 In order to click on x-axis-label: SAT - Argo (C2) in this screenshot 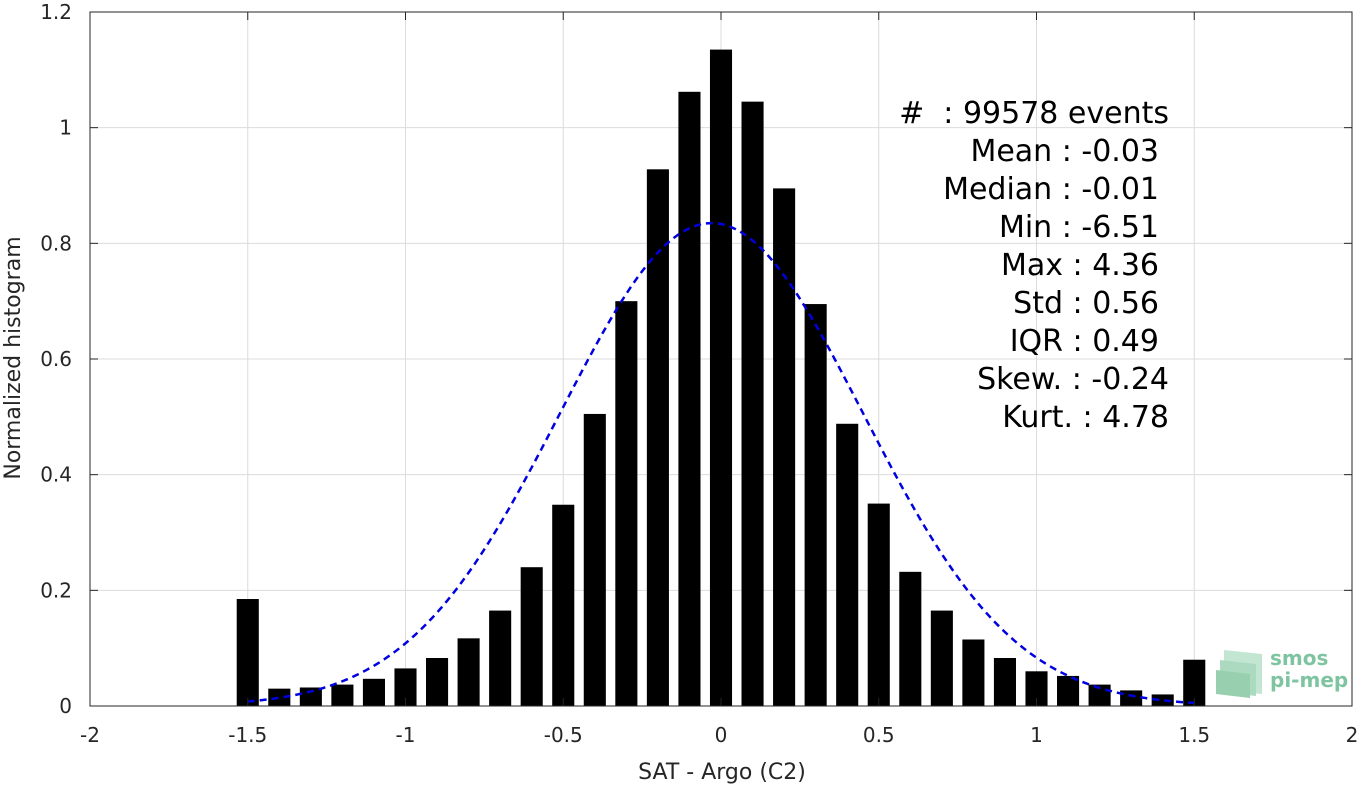, I will do `click(722, 772)`.